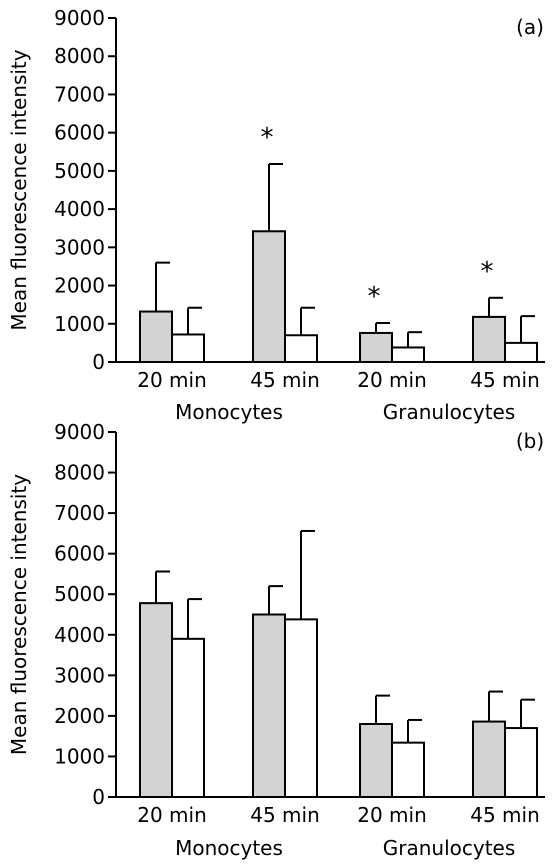 The width and height of the screenshot is (560, 864). Describe the element at coordinates (530, 441) in the screenshot. I see `panel-label: (b)` at that location.